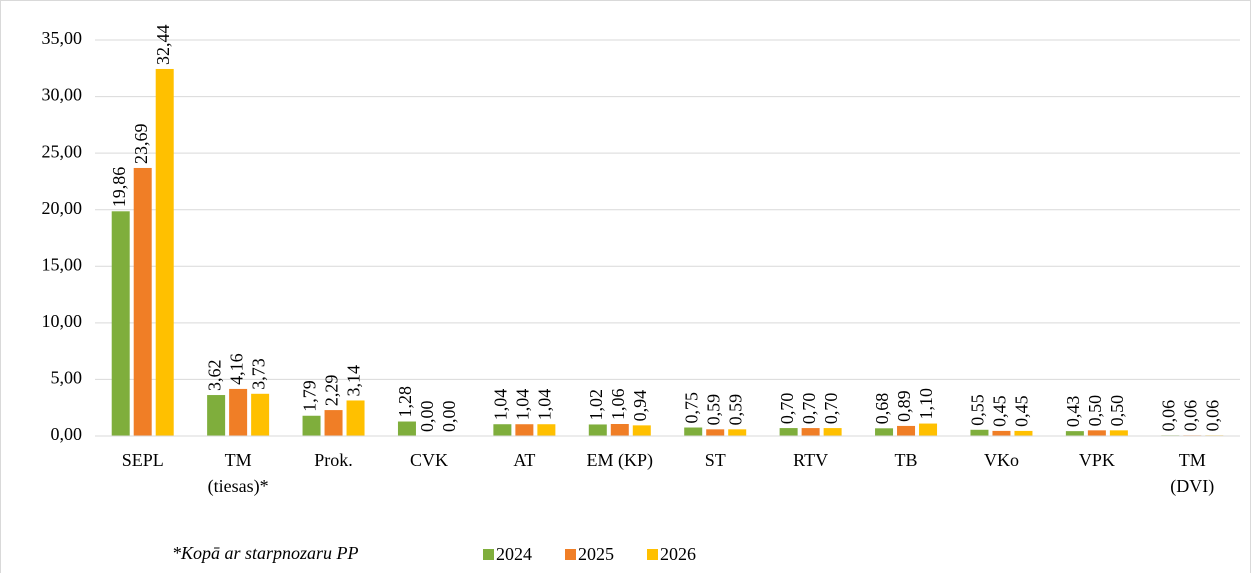  I want to click on y-tick-label: 0,00, so click(67, 434).